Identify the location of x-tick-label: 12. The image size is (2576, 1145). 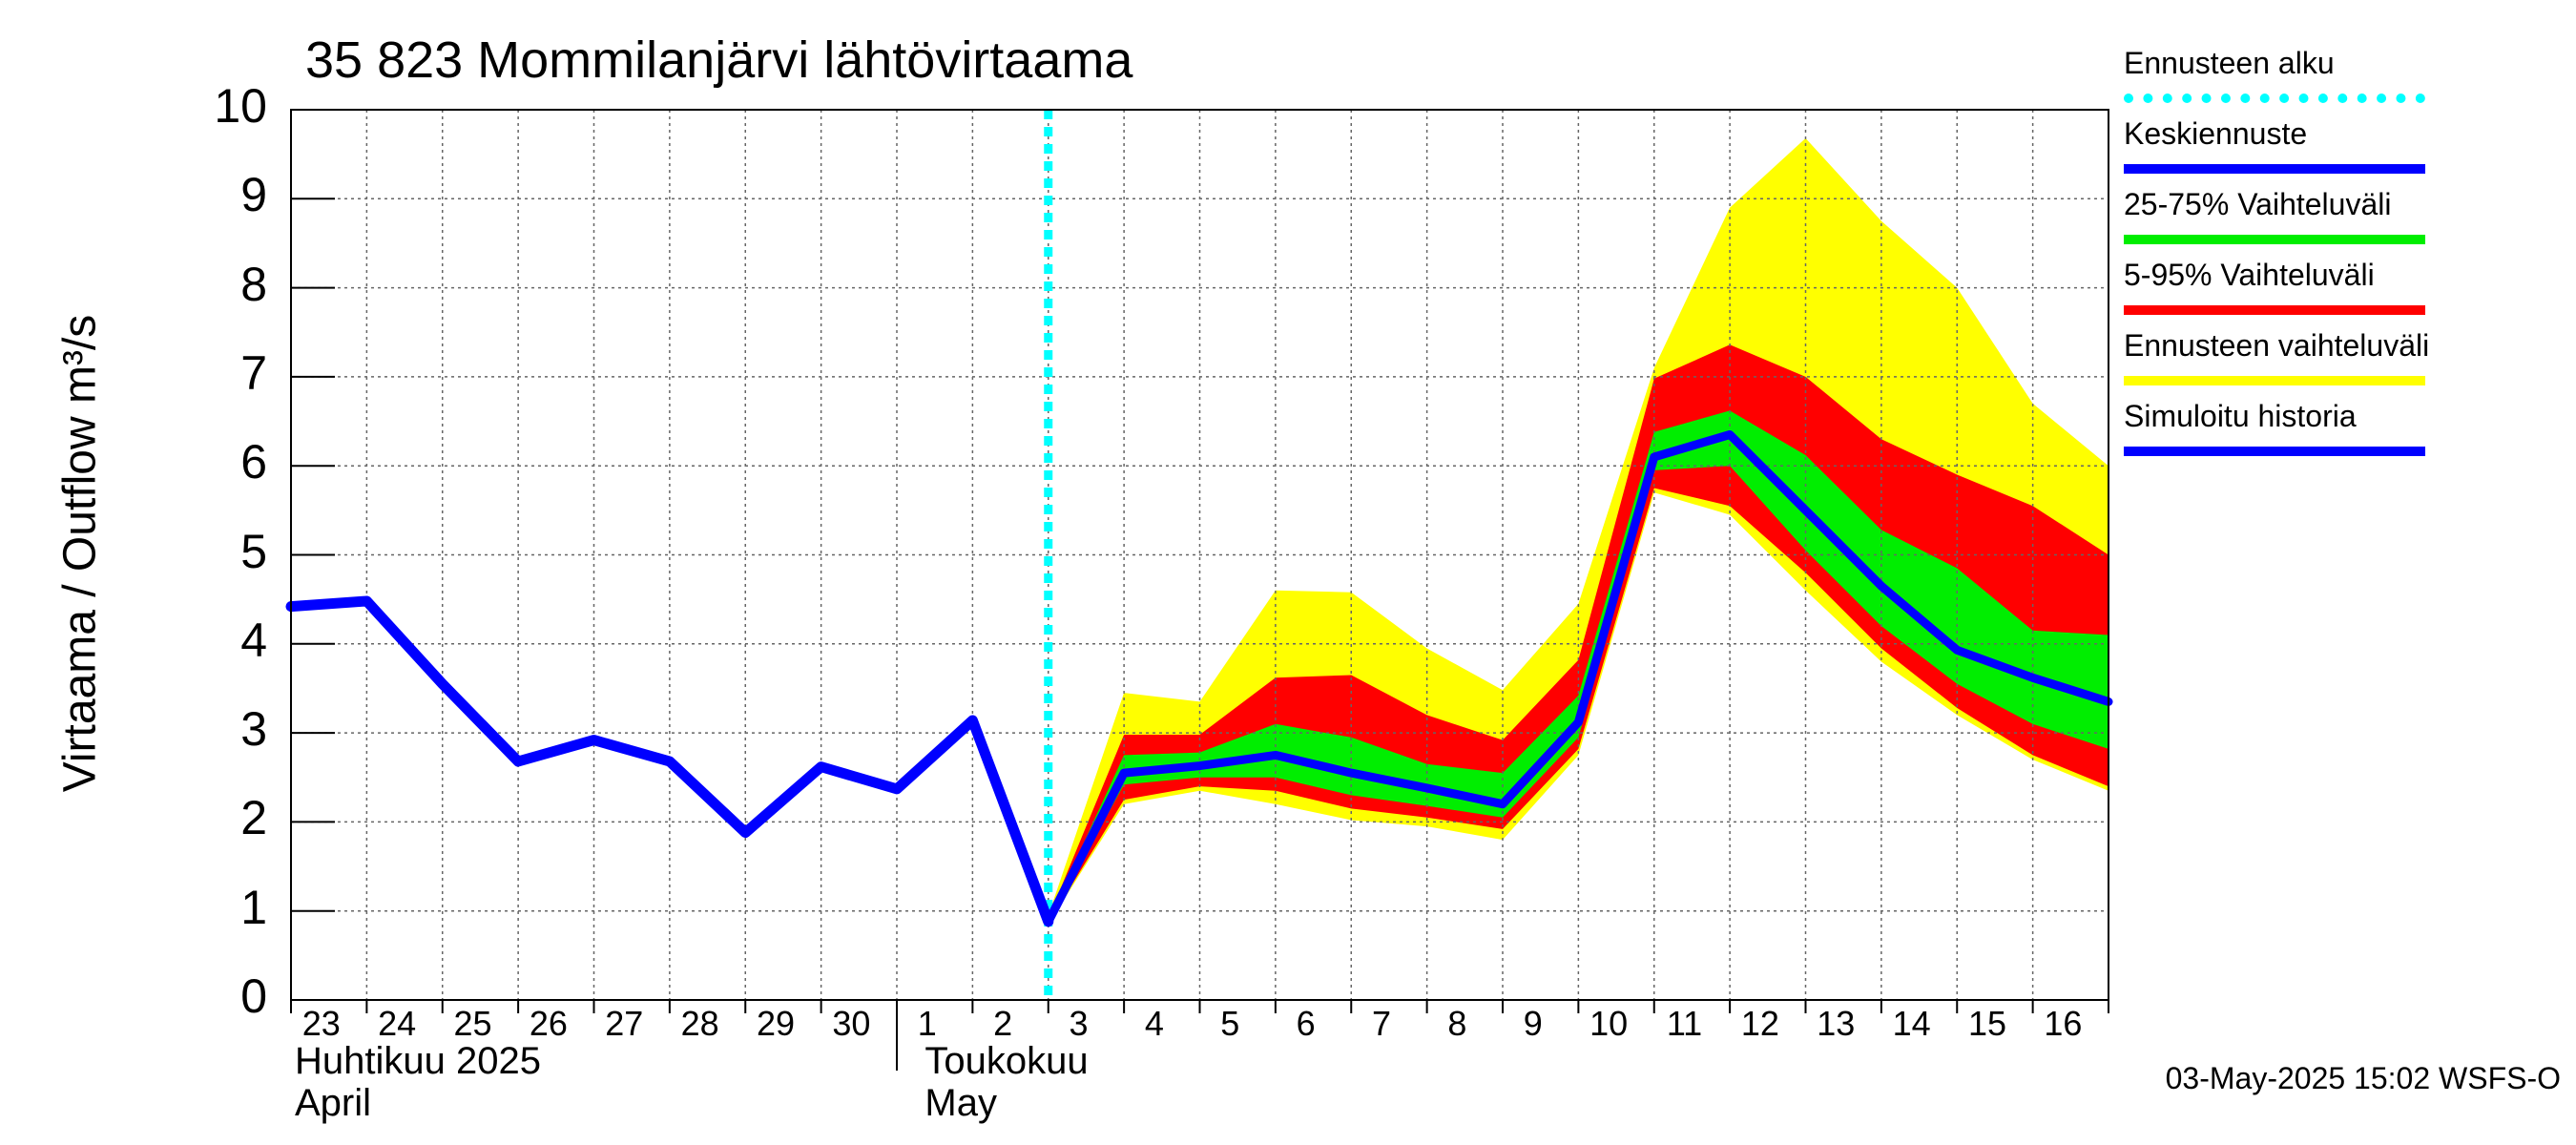
(1759, 1023).